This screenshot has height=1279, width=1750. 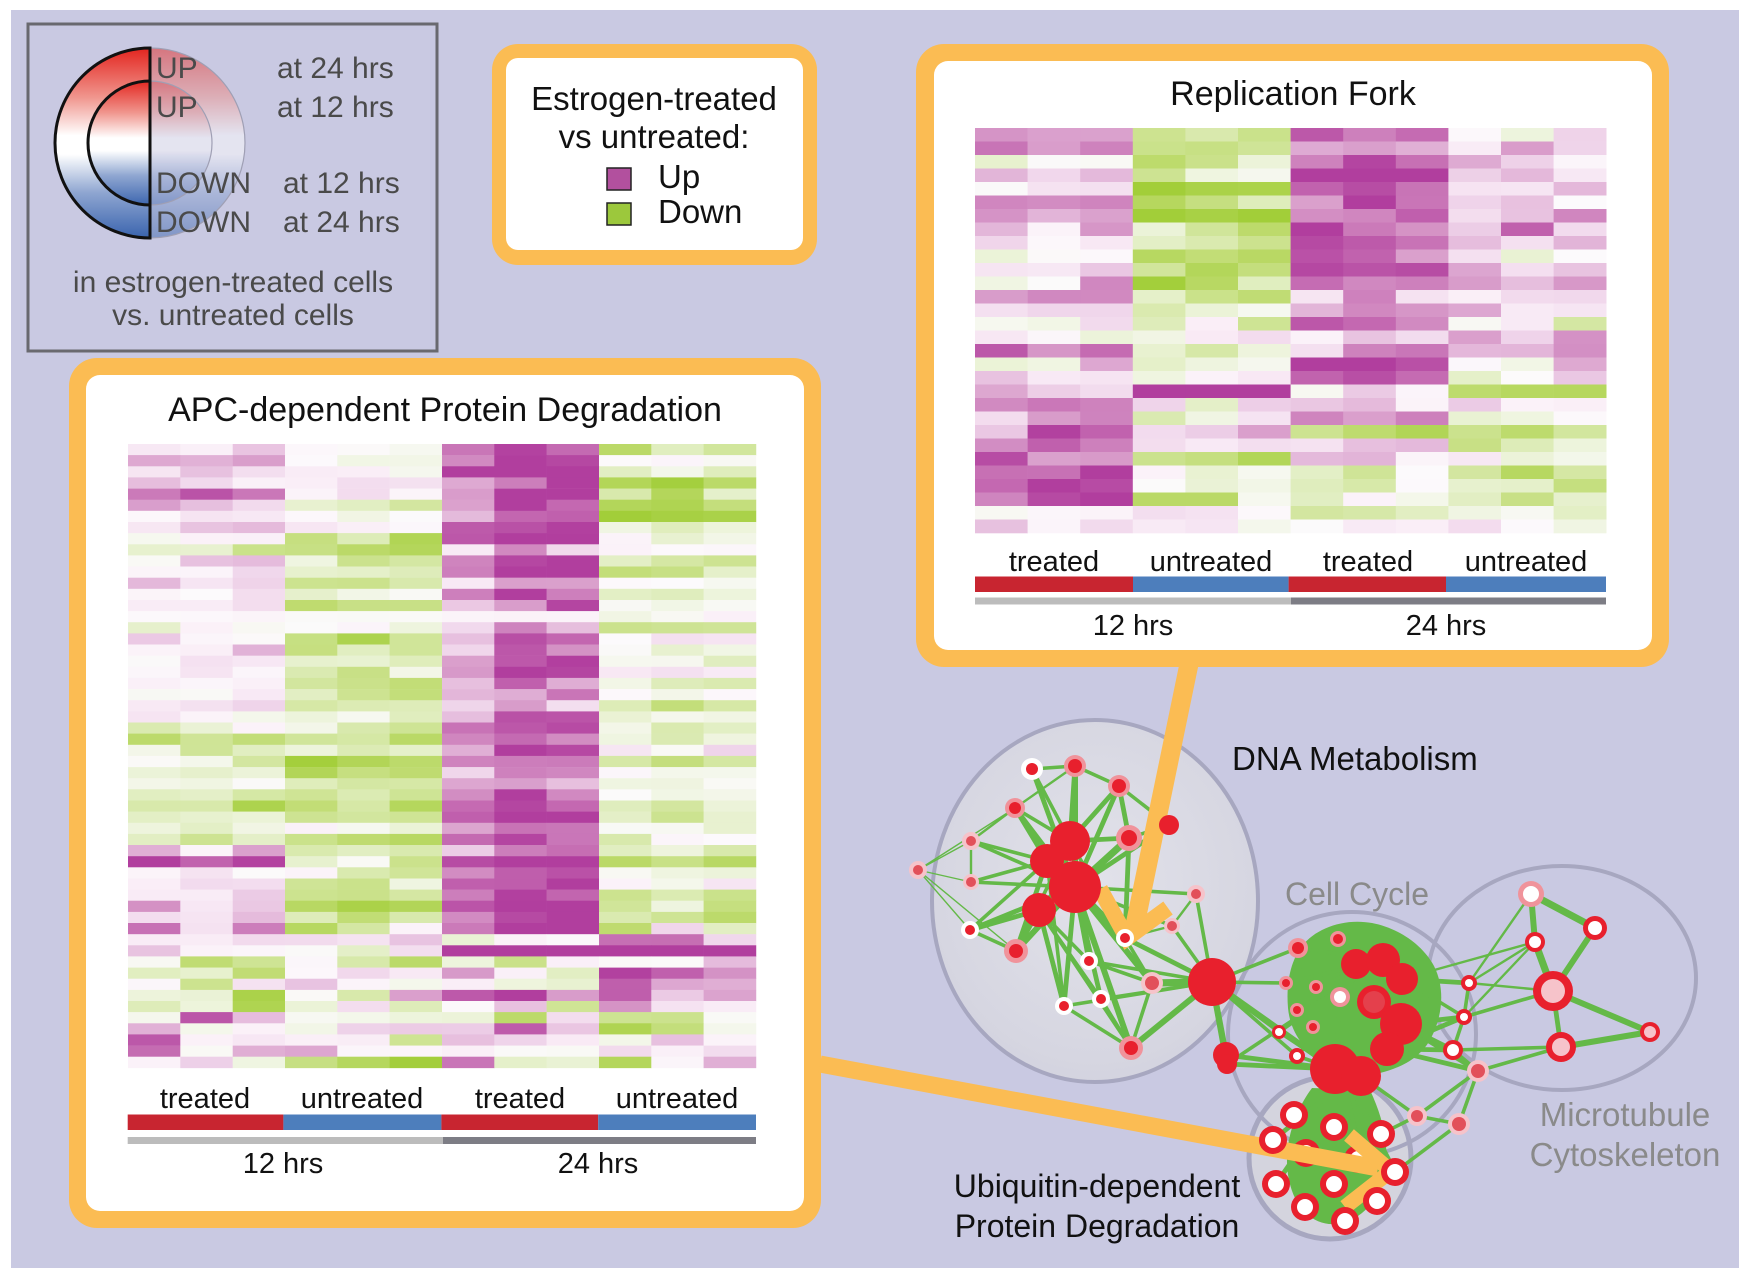 I want to click on svg-text: Estrogen-treated, so click(x=654, y=98).